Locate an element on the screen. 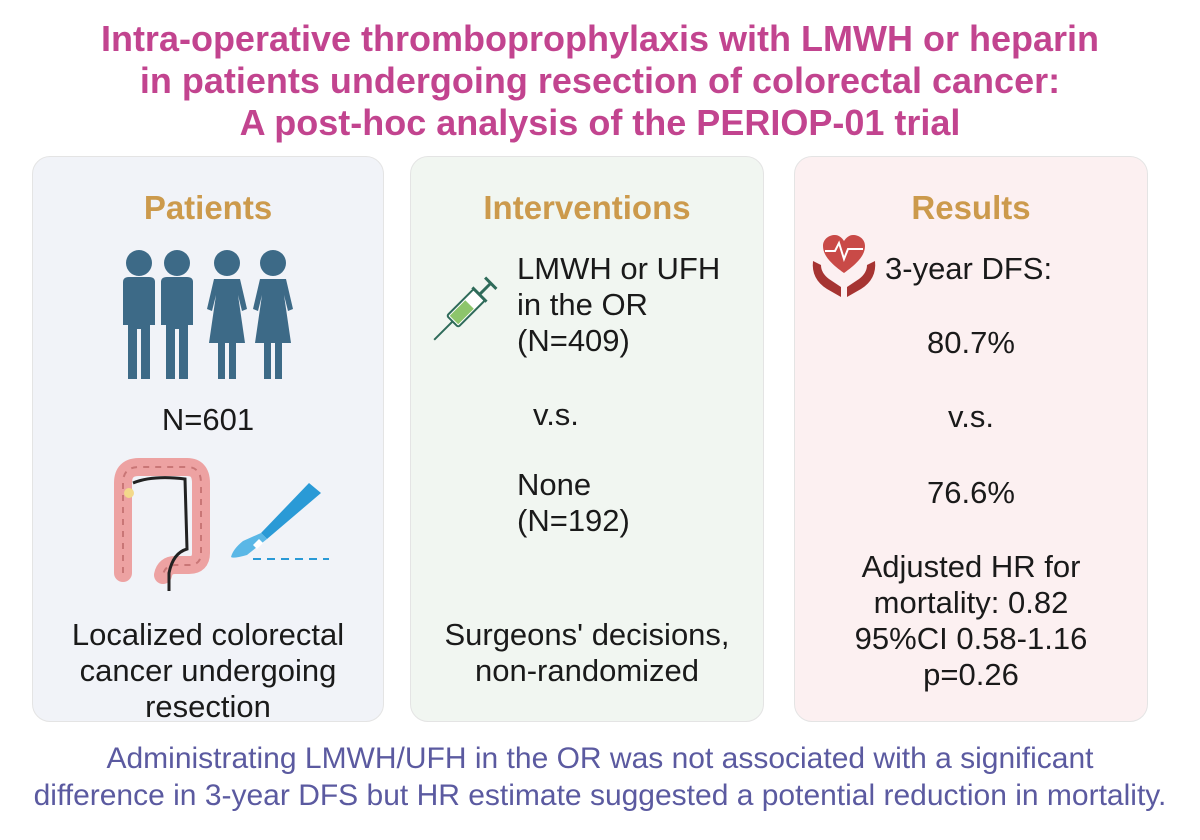 This screenshot has height=840, width=1200. patients-count: N=601 is located at coordinates (208, 419).